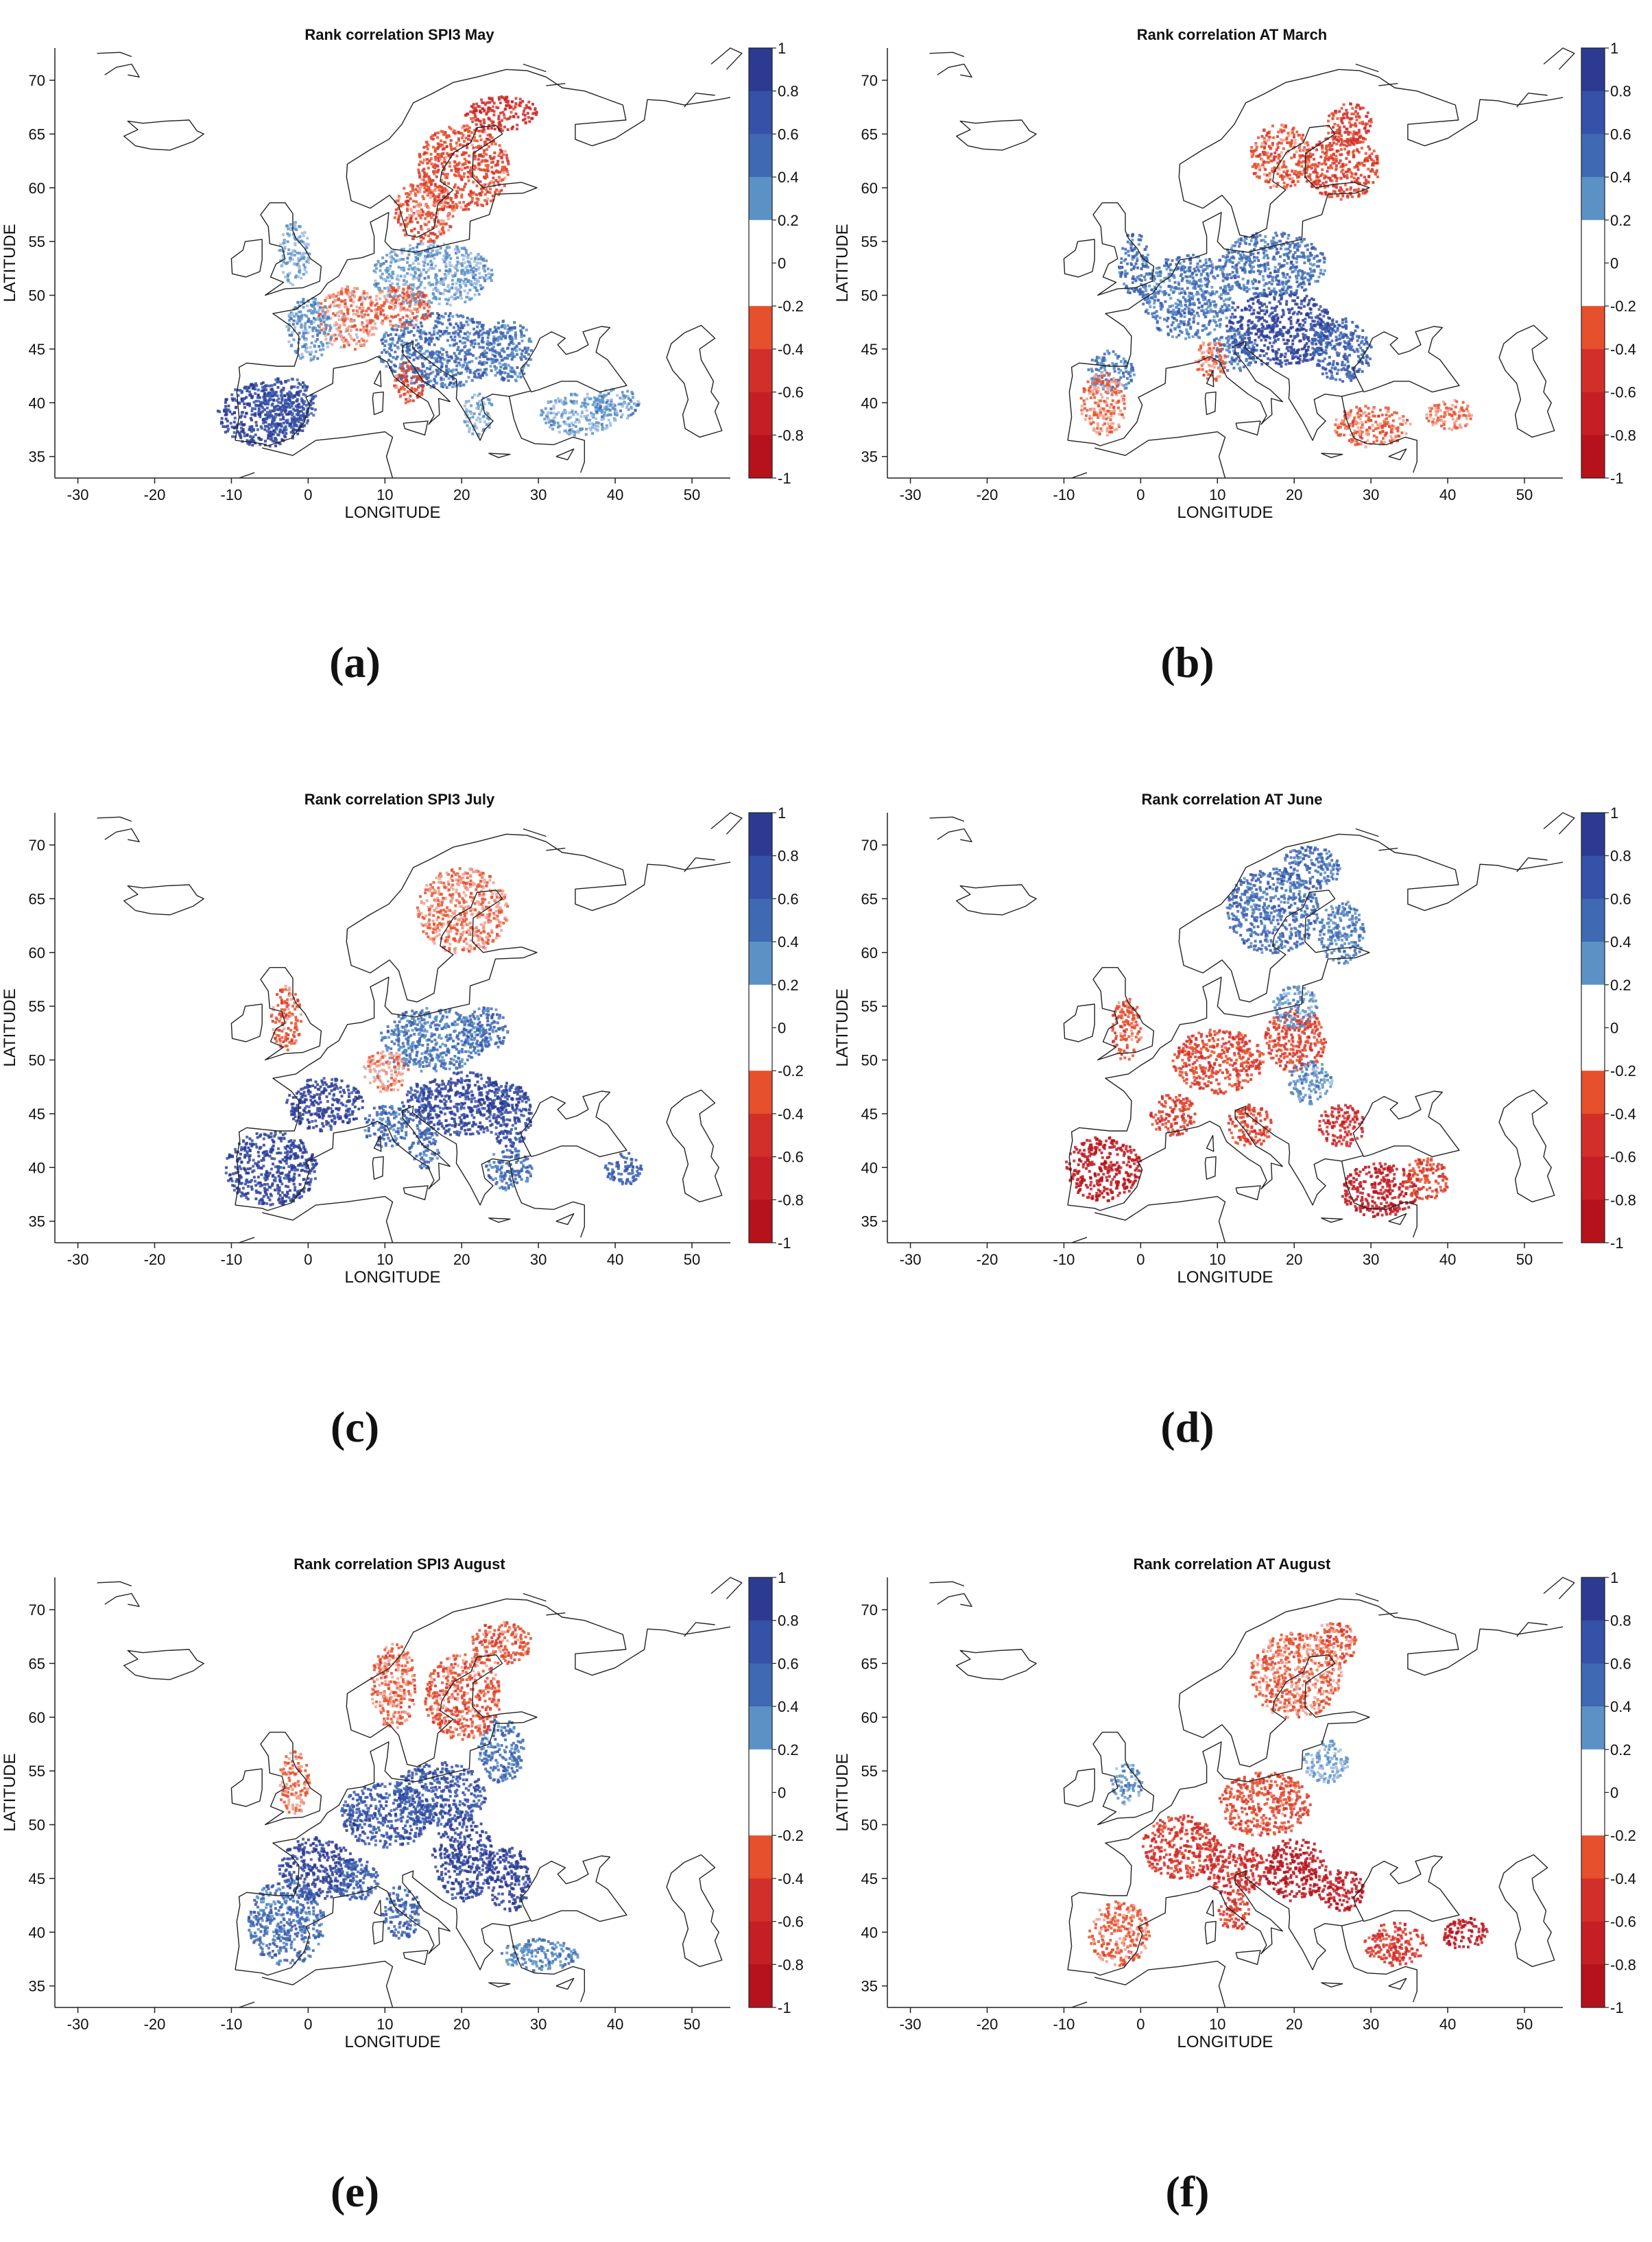 The width and height of the screenshot is (1652, 2242). What do you see at coordinates (1217, 2025) in the screenshot?
I see `x-tick-label: 10` at bounding box center [1217, 2025].